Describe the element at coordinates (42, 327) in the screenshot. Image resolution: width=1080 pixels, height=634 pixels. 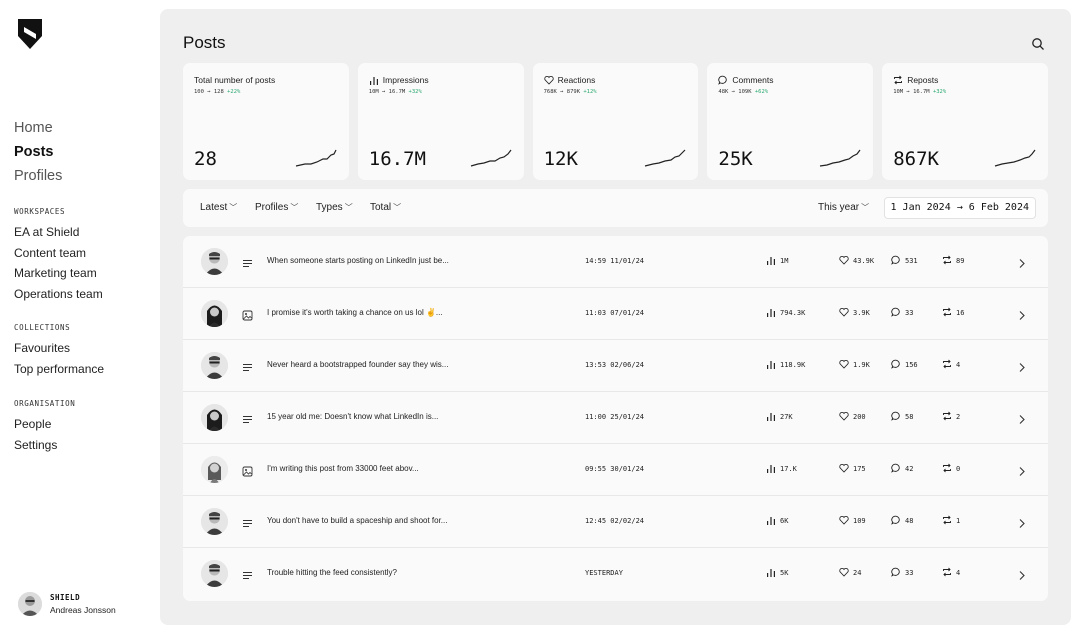
I see `section-title: COLLECTIONS` at that location.